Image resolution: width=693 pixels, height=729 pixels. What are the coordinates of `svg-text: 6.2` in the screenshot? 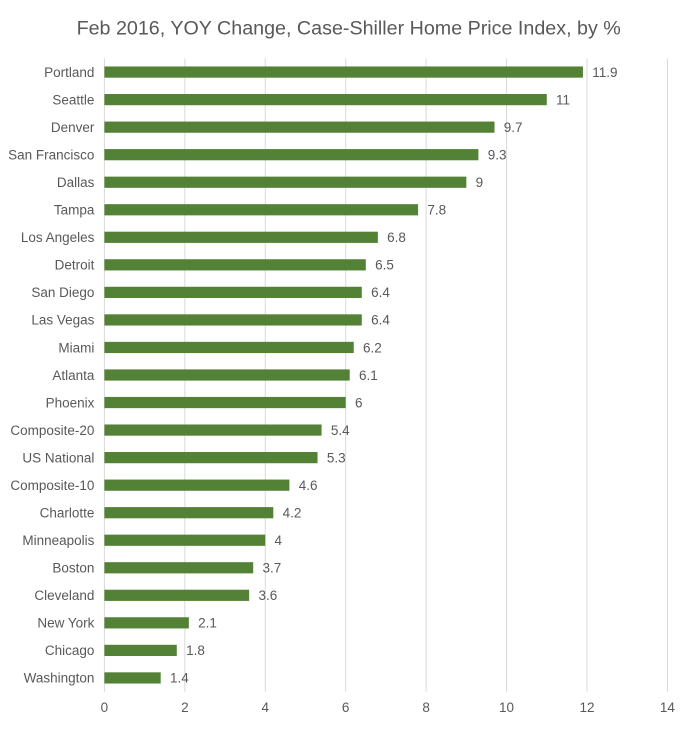 It's located at (372, 347).